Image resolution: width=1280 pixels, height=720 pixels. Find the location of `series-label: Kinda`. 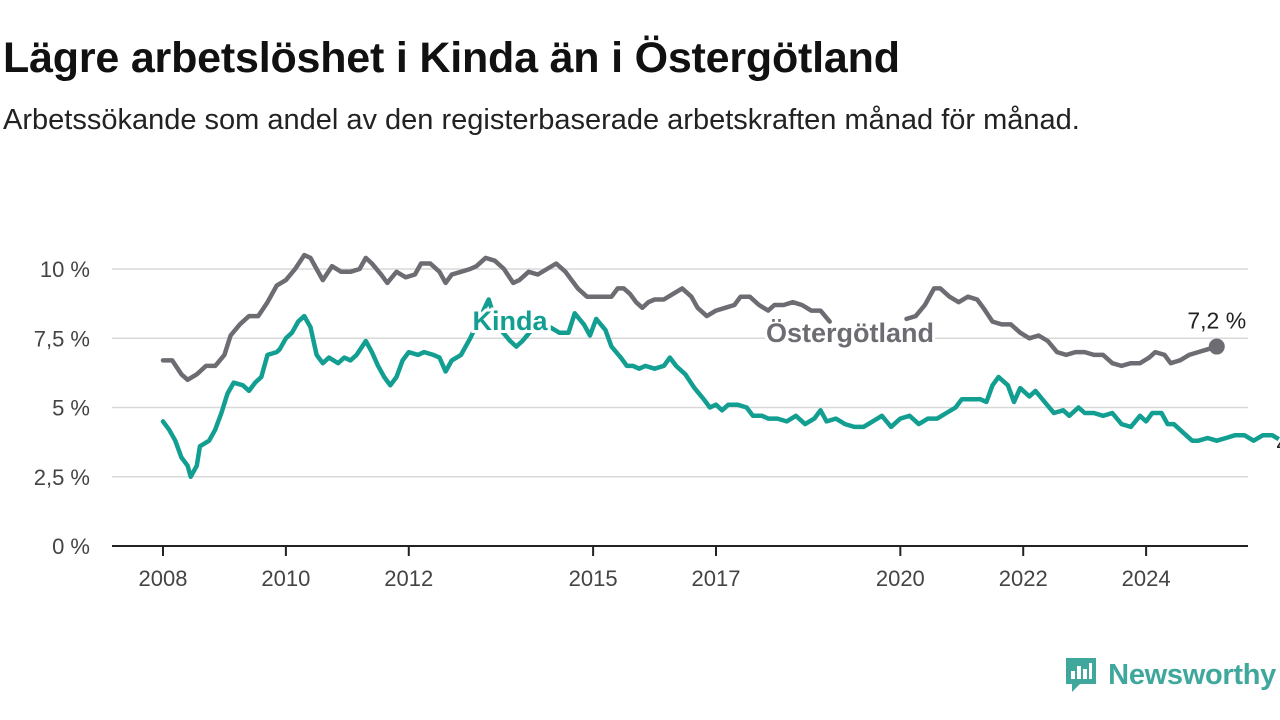

series-label: Kinda is located at coordinates (510, 321).